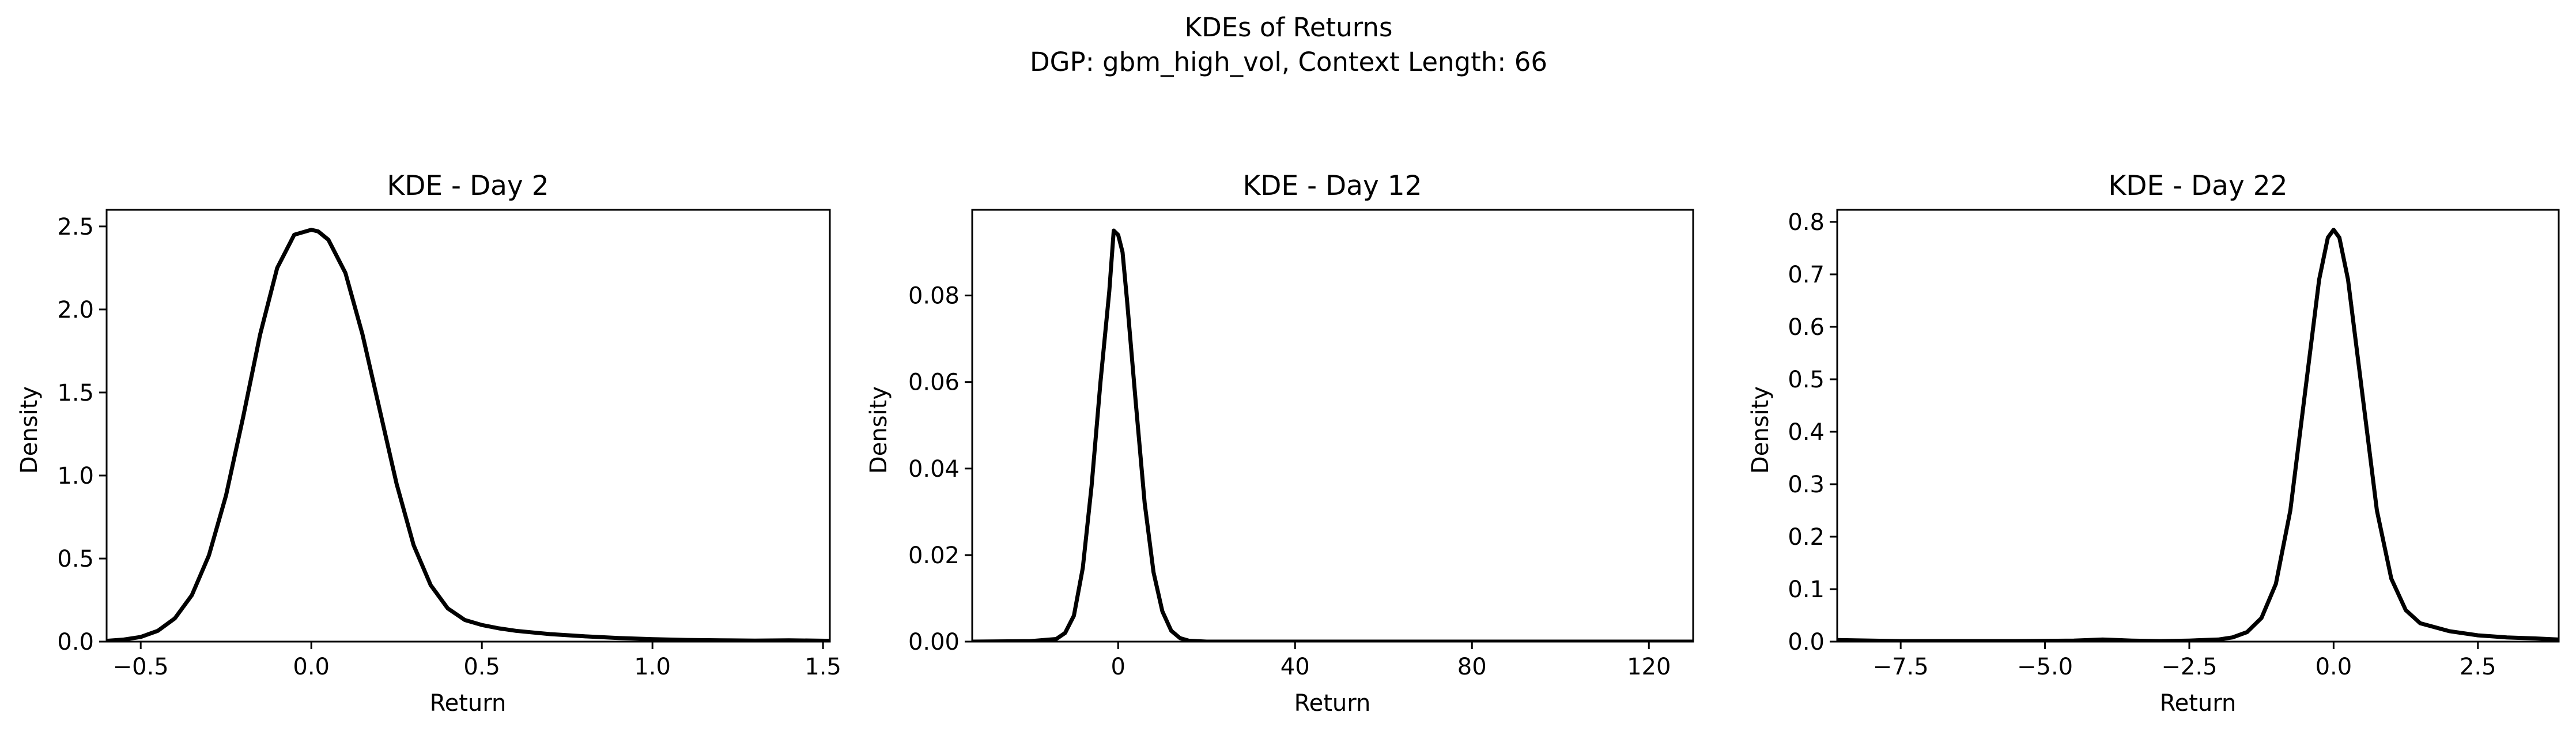  I want to click on x-tick-label: −0.5, so click(141, 667).